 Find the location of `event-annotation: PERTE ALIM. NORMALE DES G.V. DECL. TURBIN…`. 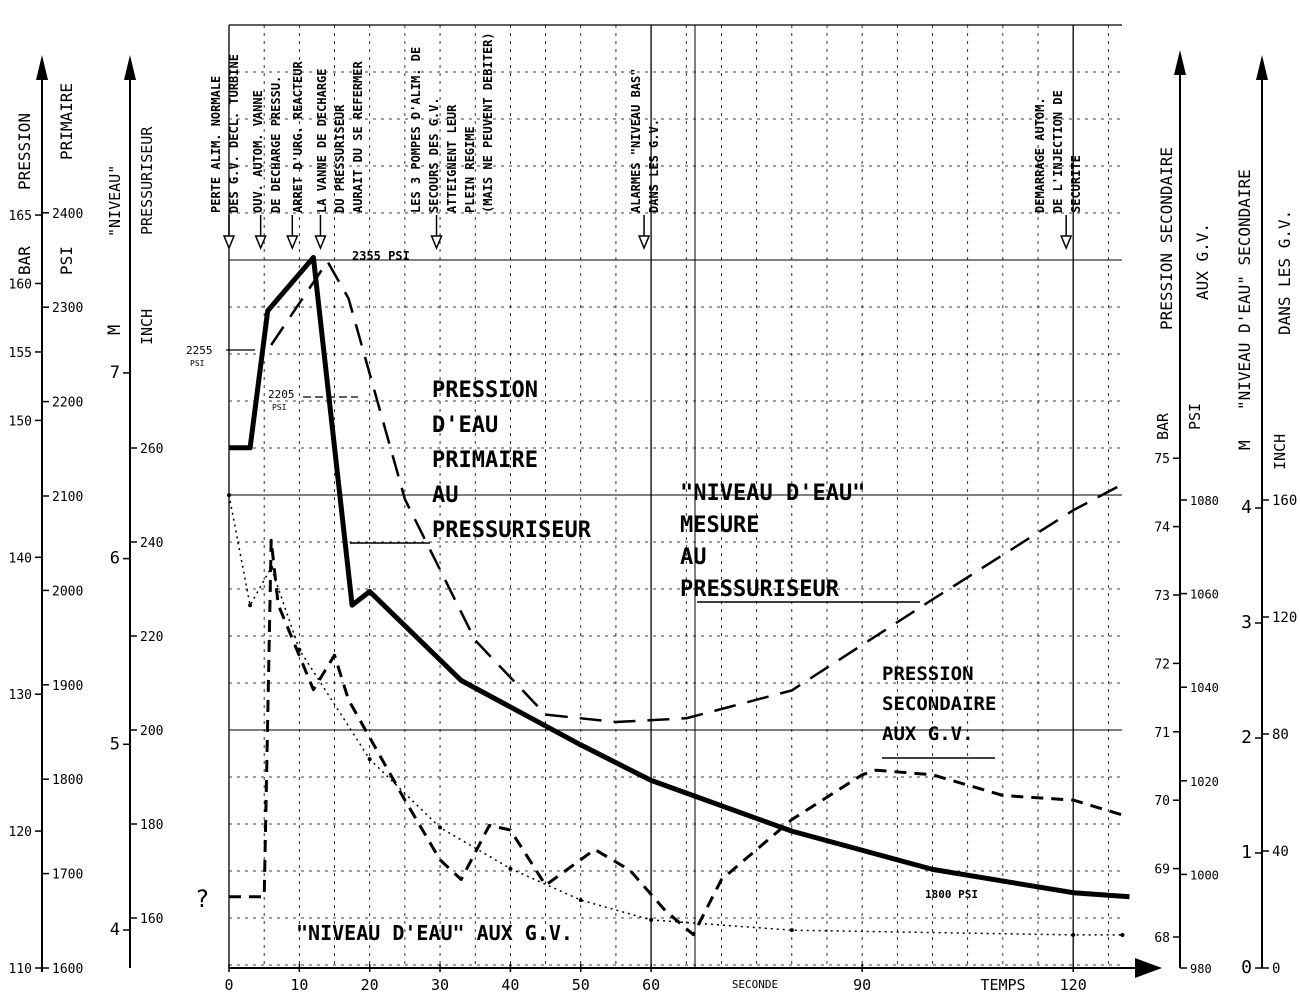

event-annotation: PERTE ALIM. NORMALE DES G.V. DECL. TURBIN… is located at coordinates (225, 152).